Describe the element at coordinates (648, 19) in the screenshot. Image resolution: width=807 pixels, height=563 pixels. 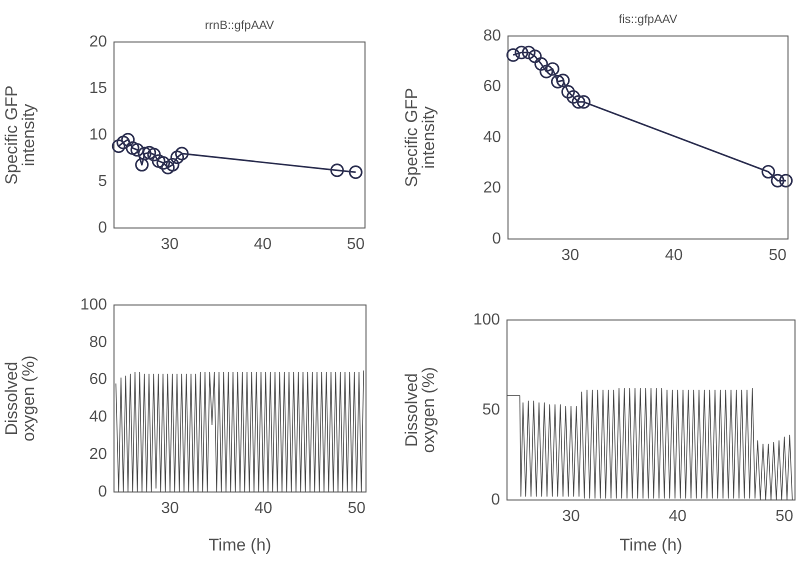
I see `chart-title: fis::gfpAAV` at that location.